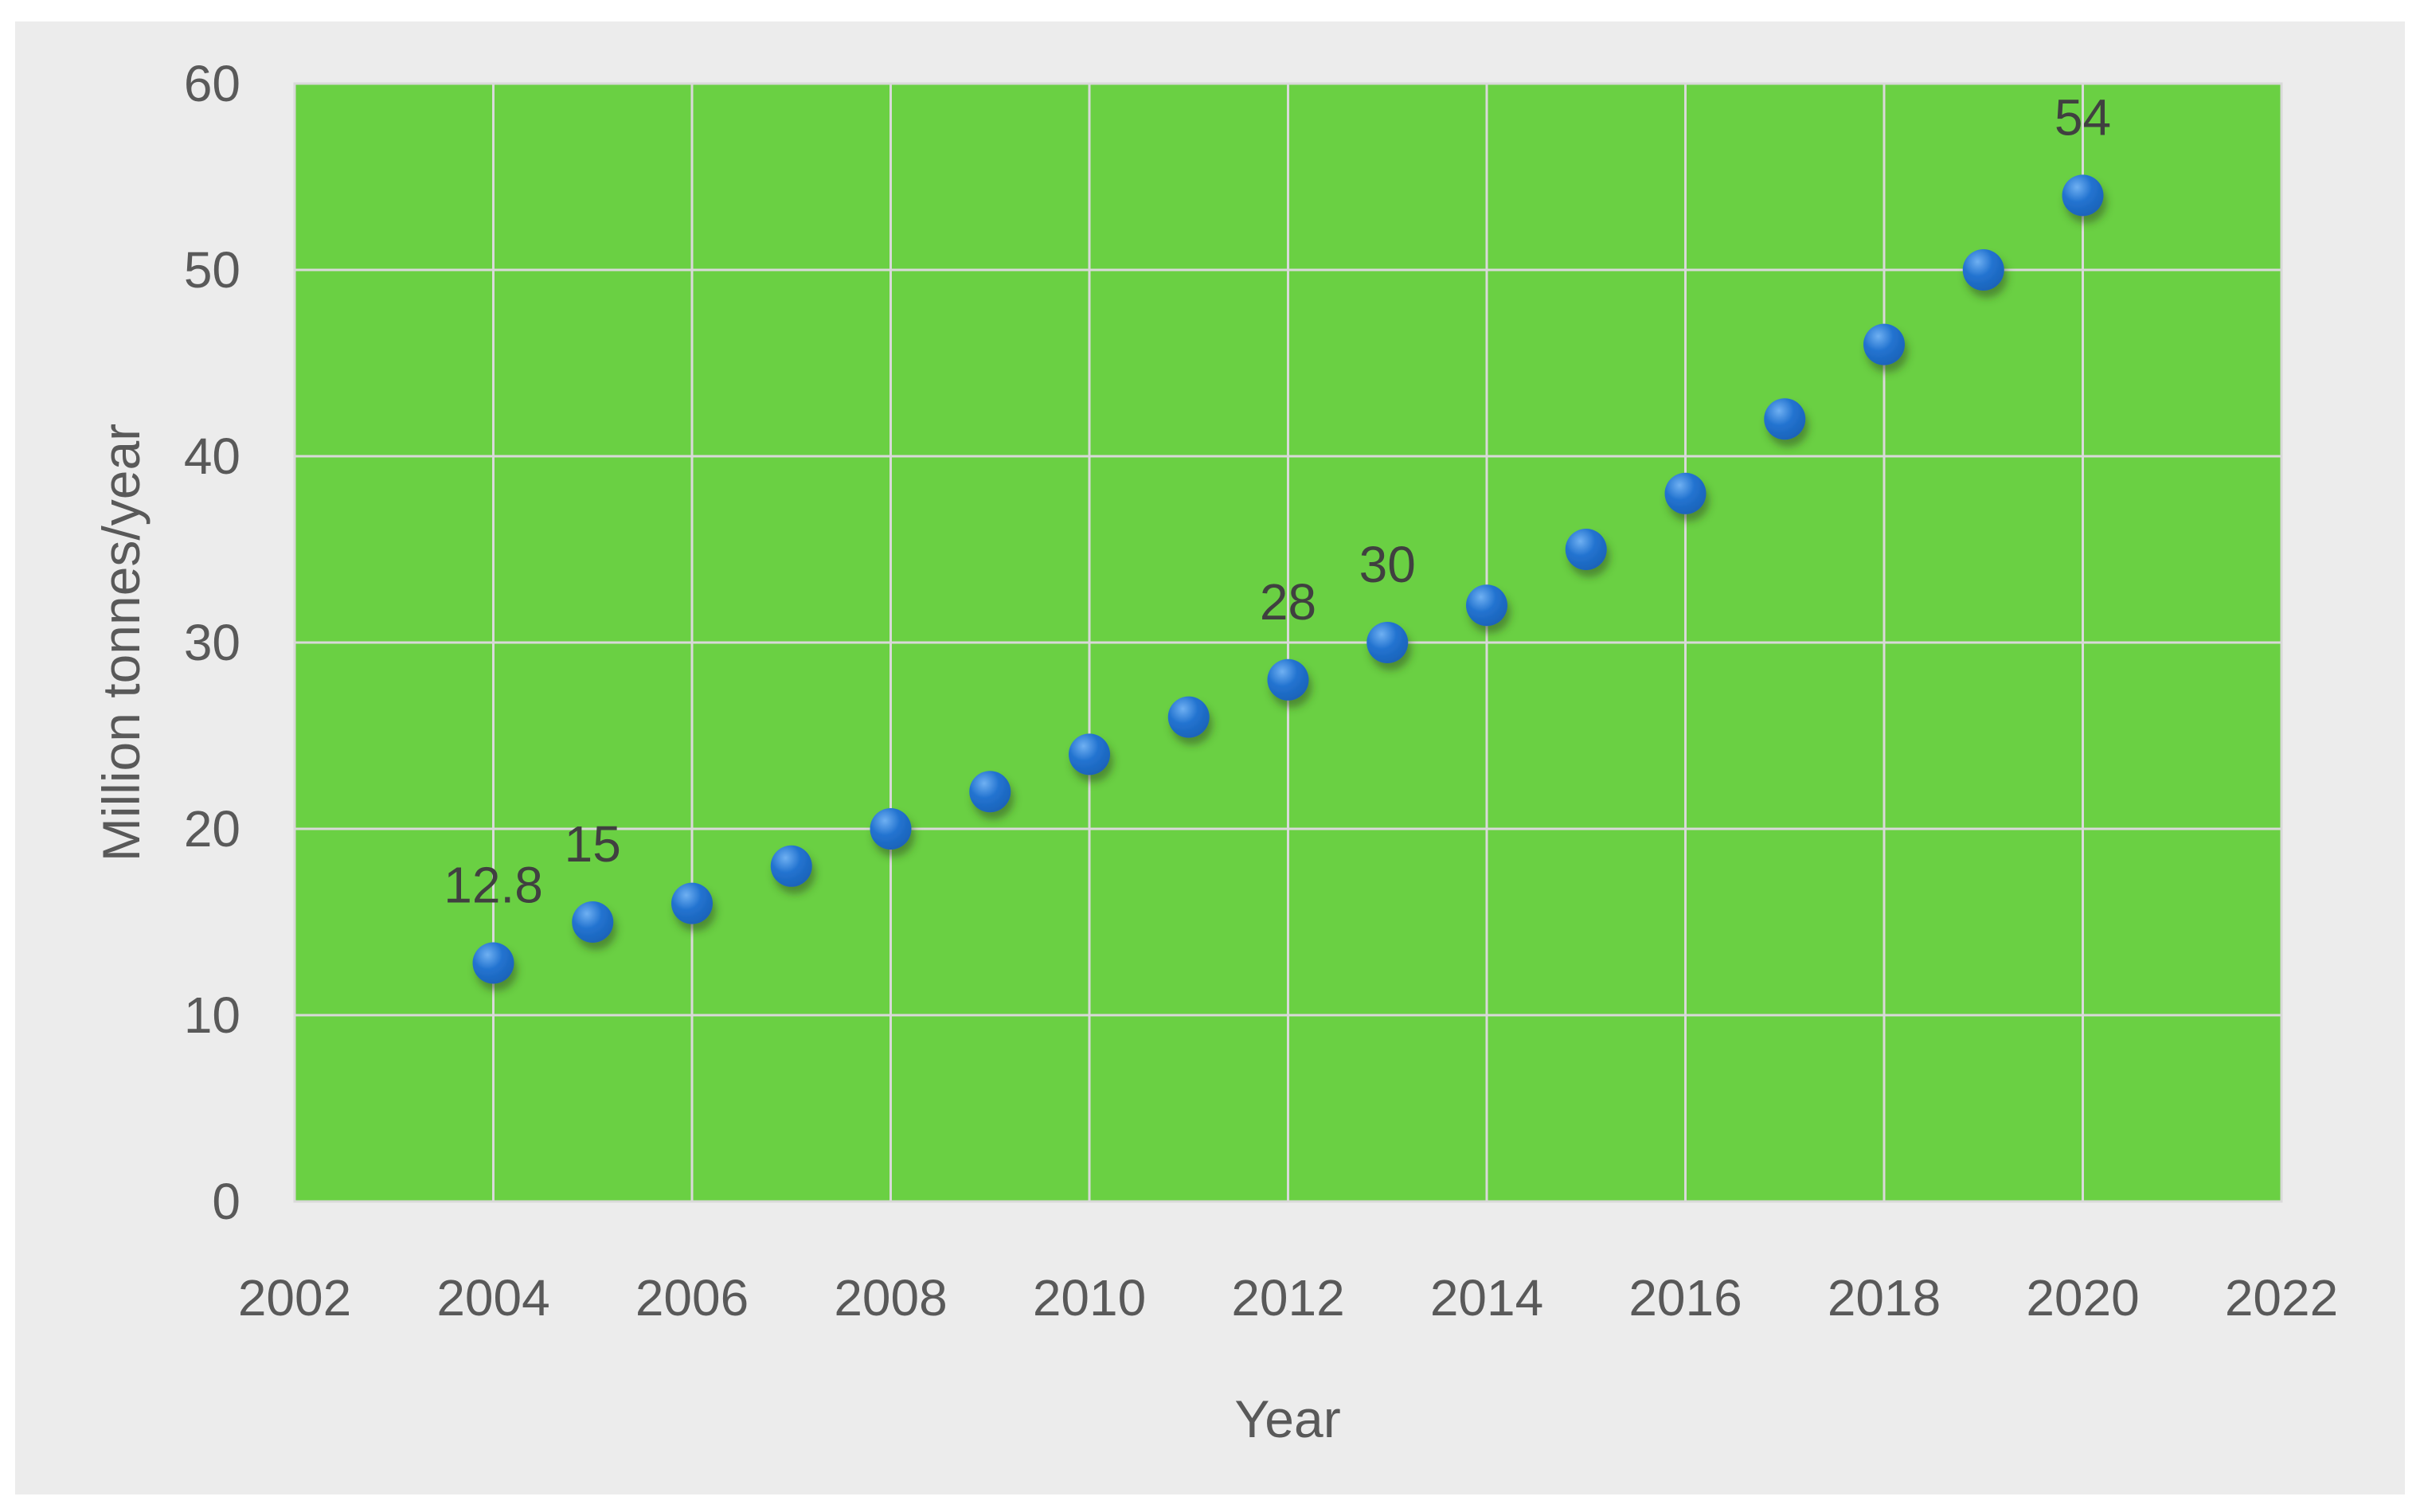 The image size is (2424, 1512). Describe the element at coordinates (2082, 1297) in the screenshot. I see `x-tick-label-2020: 2020` at that location.